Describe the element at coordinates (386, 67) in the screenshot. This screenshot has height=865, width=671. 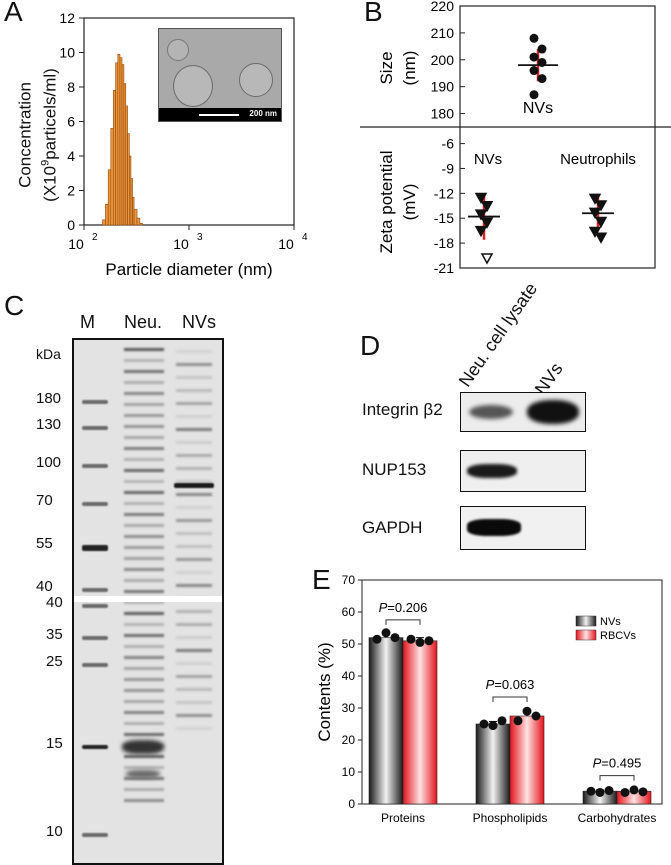
I see `size-axis-label: Size` at that location.